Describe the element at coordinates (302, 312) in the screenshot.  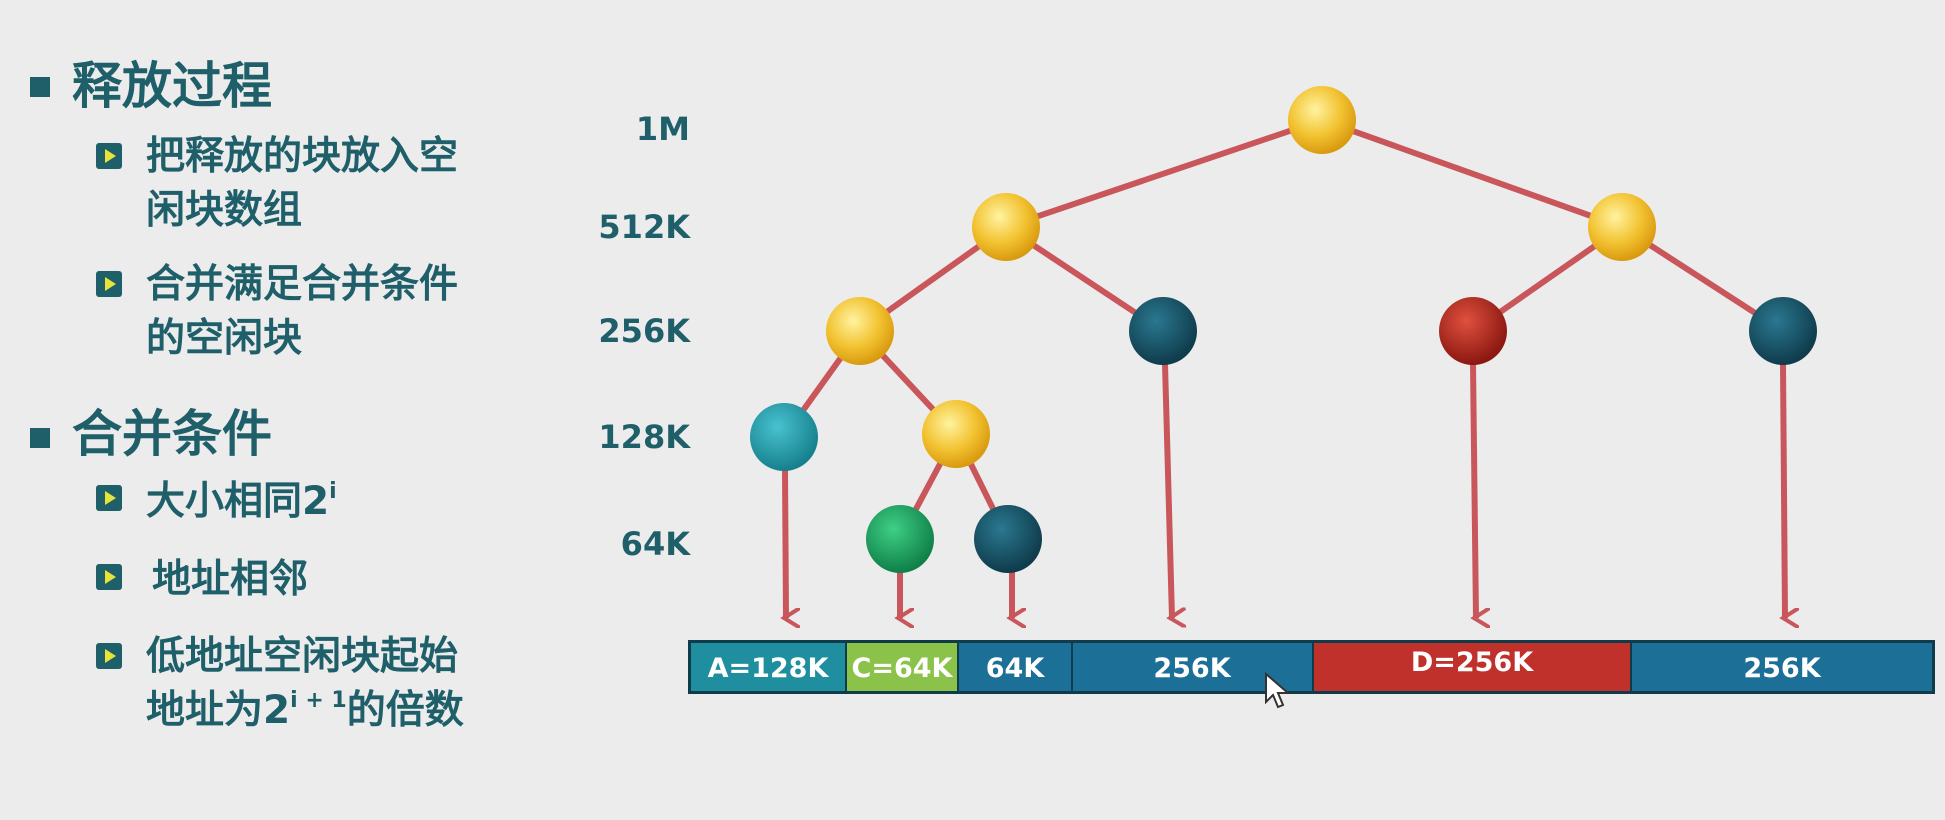
I see `bullet-item: 合并满足合并条件 的空闲块` at that location.